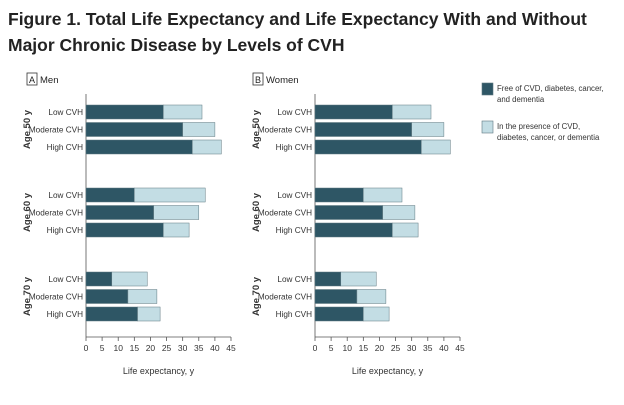  I want to click on legend-label: and dementia, so click(521, 99).